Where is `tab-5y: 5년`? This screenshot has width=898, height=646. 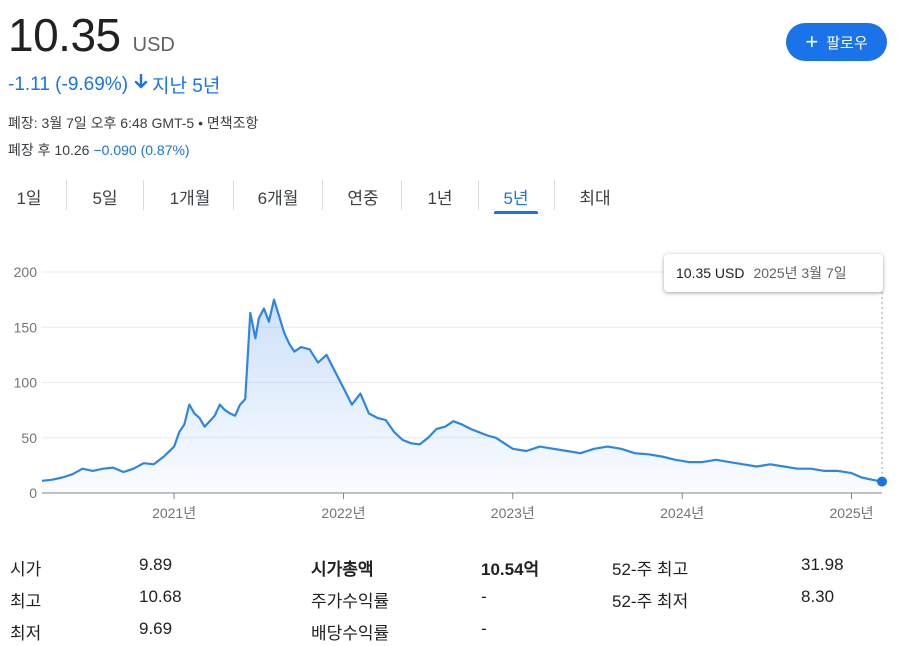 tab-5y: 5년 is located at coordinates (516, 198).